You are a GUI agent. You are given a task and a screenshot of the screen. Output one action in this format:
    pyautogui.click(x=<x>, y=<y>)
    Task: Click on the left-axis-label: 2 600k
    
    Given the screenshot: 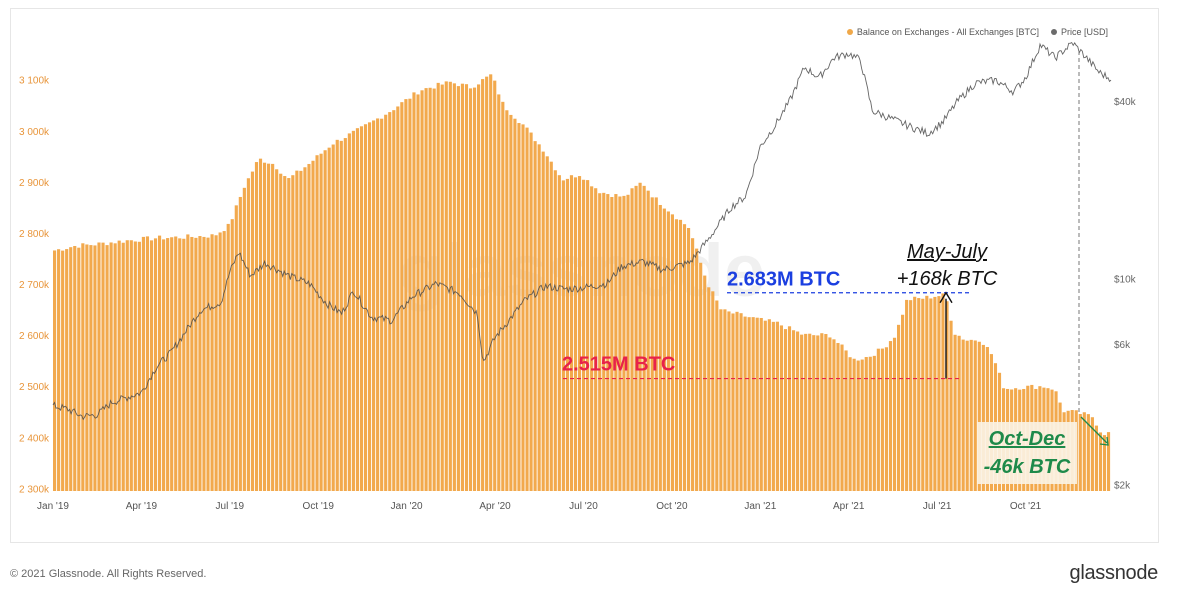 What is the action you would take?
    pyautogui.click(x=34, y=336)
    